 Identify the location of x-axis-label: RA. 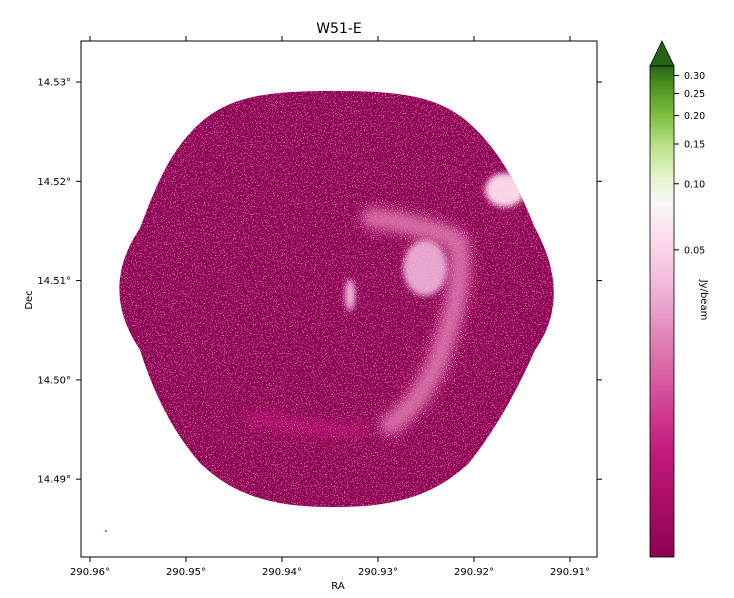
(338, 586).